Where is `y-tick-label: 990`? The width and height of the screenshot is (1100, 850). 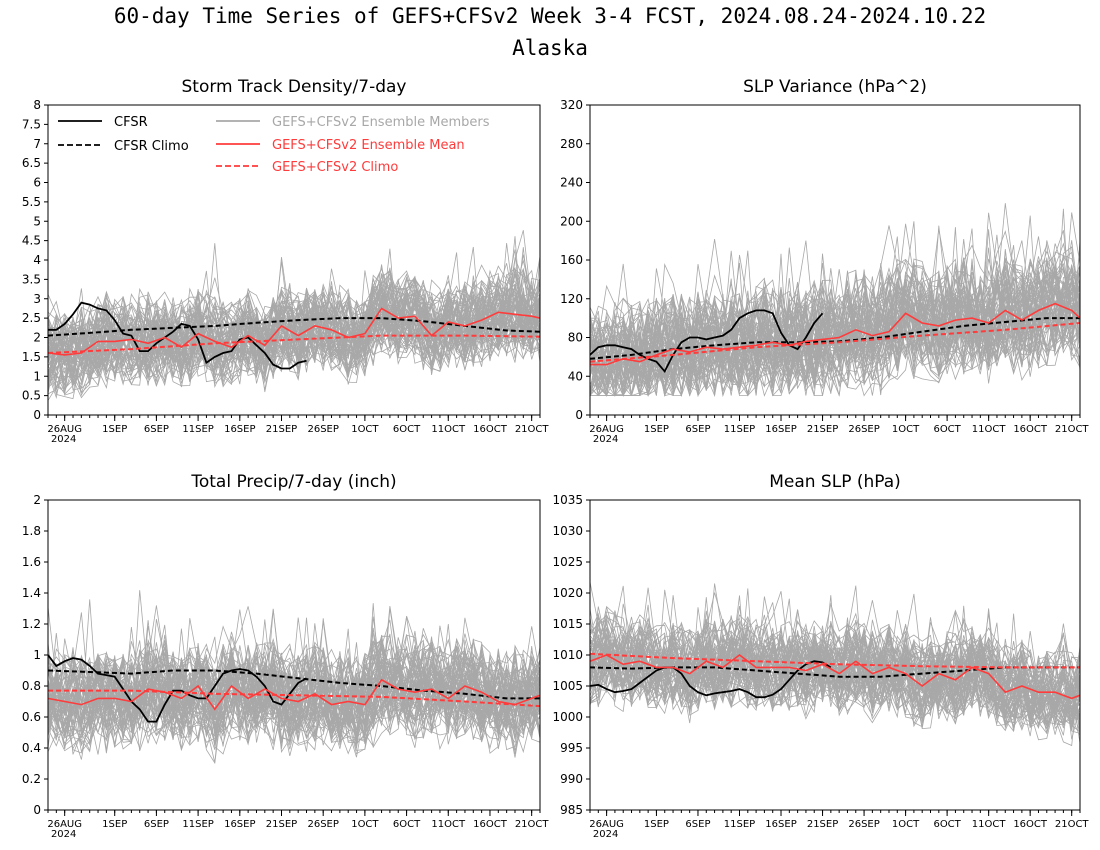
y-tick-label: 990 is located at coordinates (571, 779).